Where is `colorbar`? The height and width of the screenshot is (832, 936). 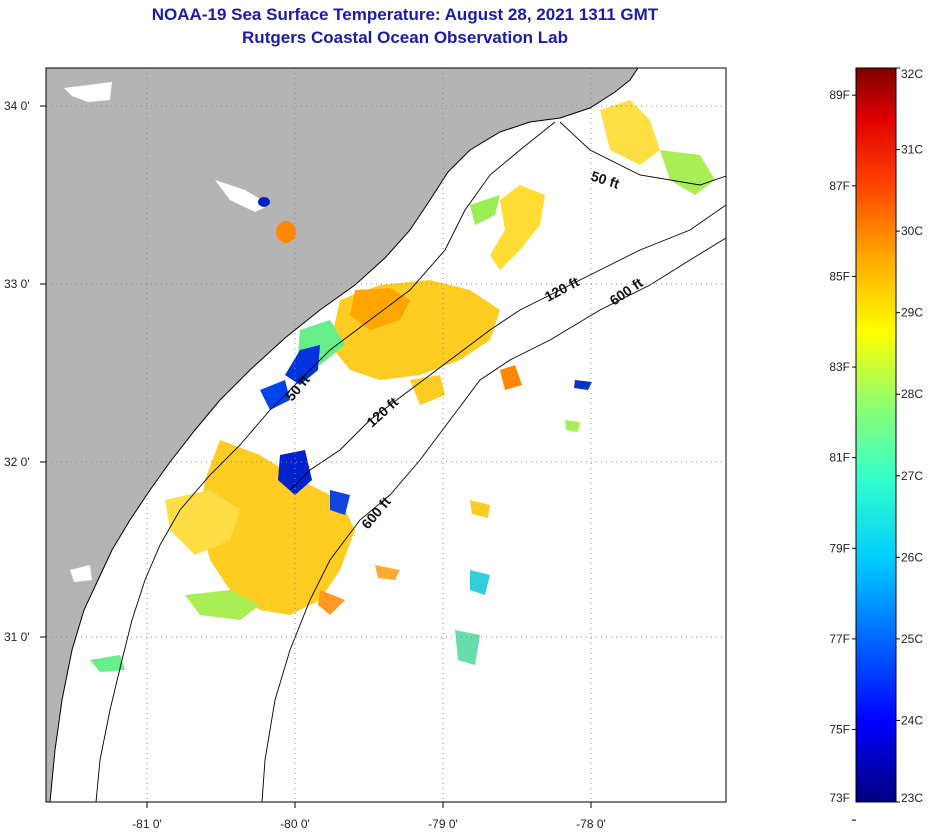 colorbar is located at coordinates (876, 435).